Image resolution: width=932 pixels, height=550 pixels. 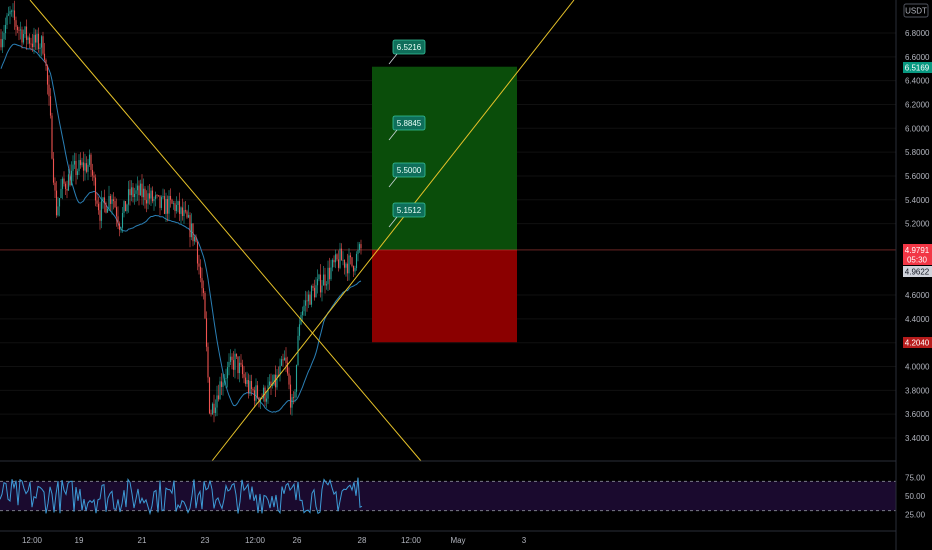 What do you see at coordinates (393, 182) in the screenshot?
I see `price-note-pointer` at bounding box center [393, 182].